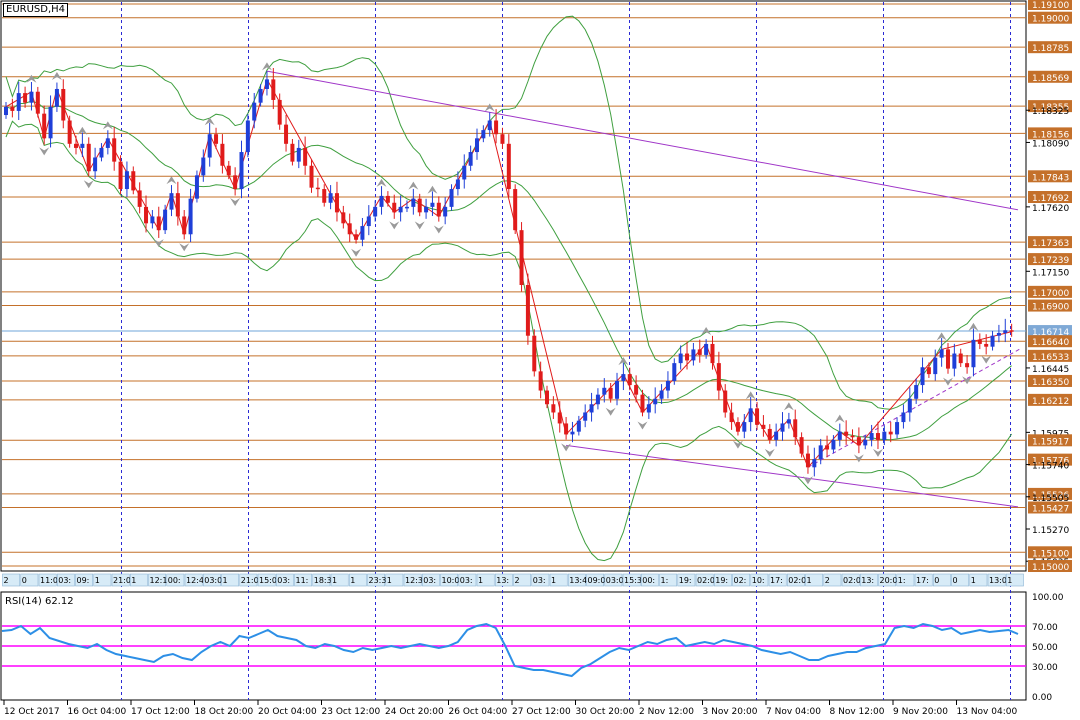  Describe the element at coordinates (24, 580) in the screenshot. I see `time-tag-label: 0` at that location.